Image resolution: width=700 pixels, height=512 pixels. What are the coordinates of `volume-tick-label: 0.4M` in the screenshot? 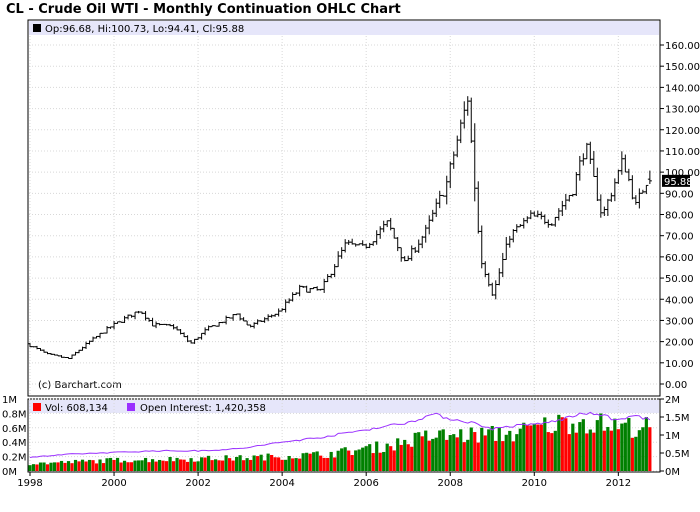 It's located at (14, 443).